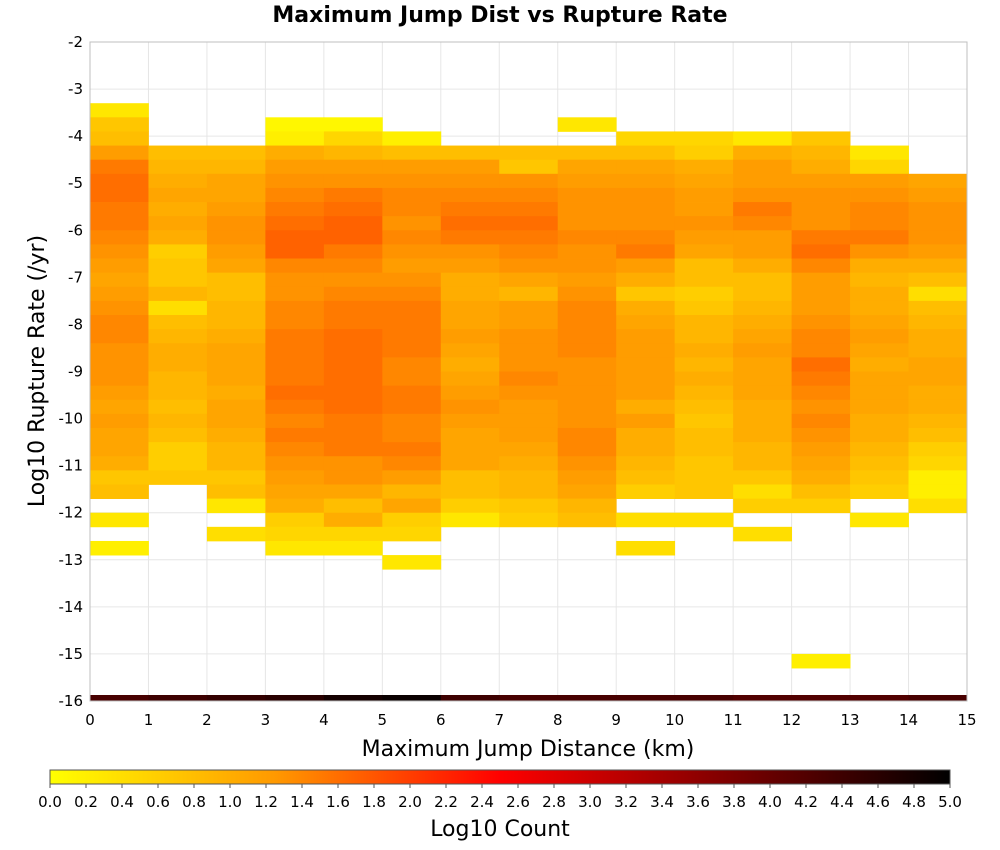  What do you see at coordinates (499, 720) in the screenshot?
I see `x-tick-label: 7` at bounding box center [499, 720].